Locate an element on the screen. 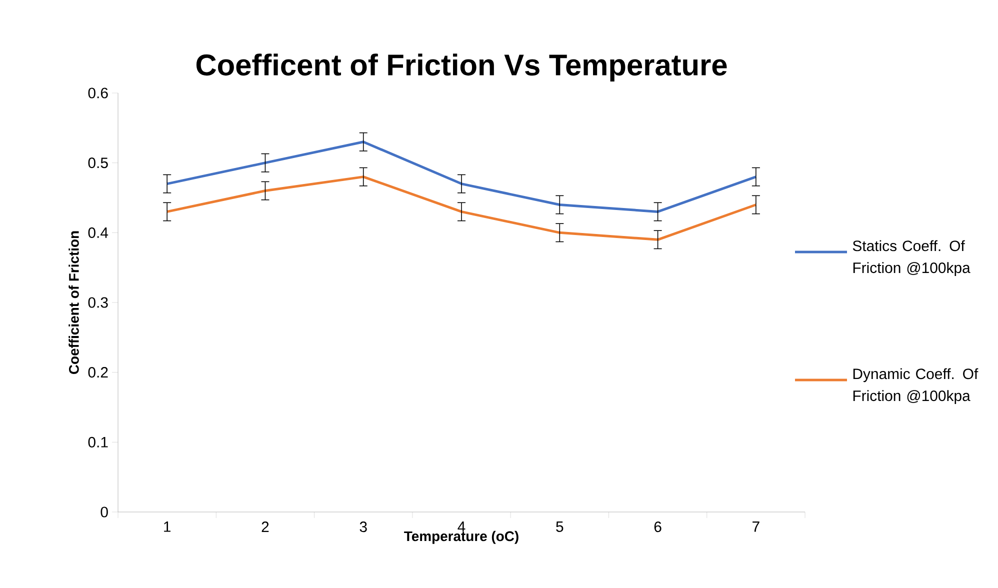 This screenshot has width=998, height=588. x-tick-label: 2 is located at coordinates (265, 527).